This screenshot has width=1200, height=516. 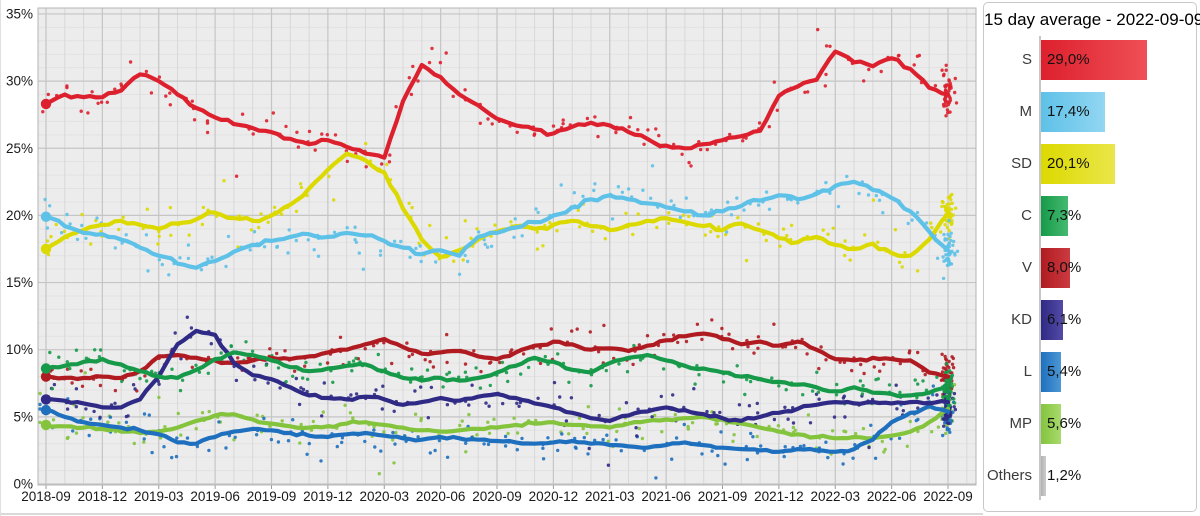 I want to click on series-line-m, so click(x=497, y=224).